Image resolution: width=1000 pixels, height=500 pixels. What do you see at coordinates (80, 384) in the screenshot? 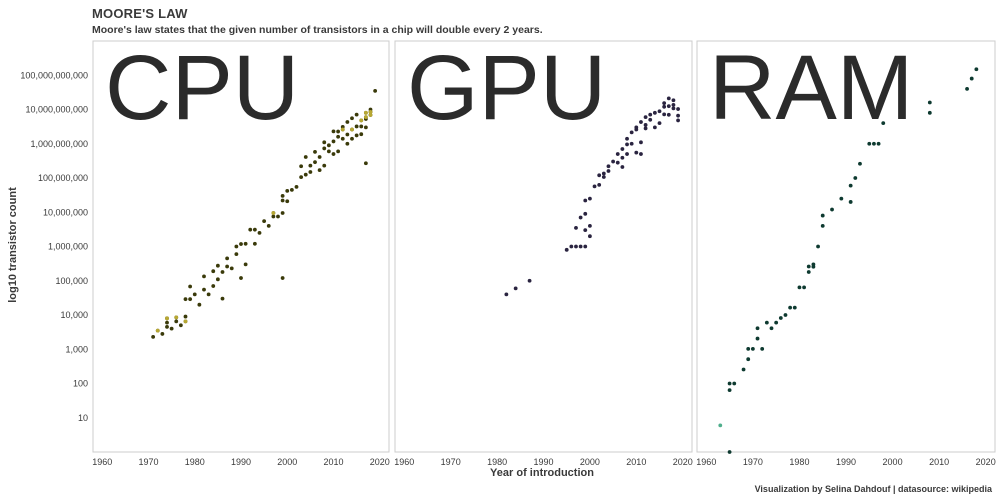
I see `y-tick-label: 100` at bounding box center [80, 384].